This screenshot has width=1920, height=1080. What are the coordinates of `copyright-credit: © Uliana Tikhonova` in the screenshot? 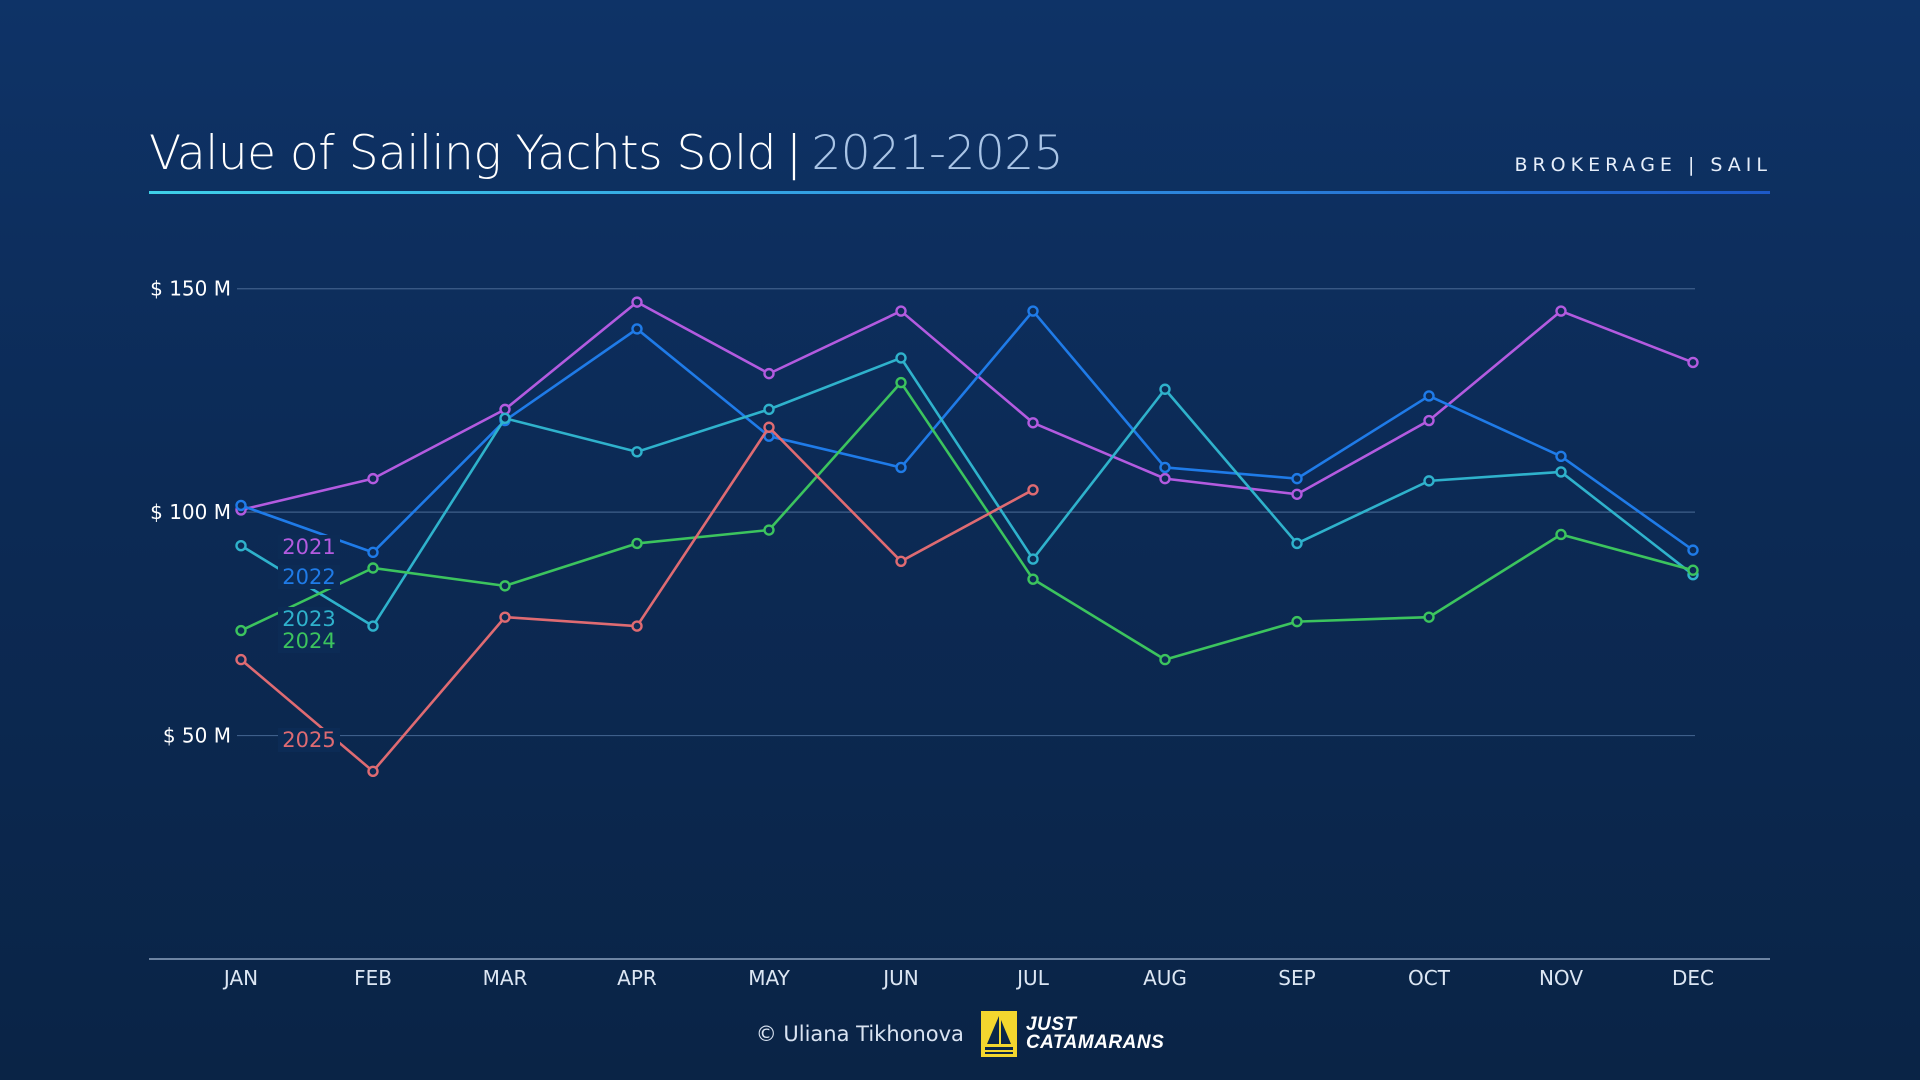 It's located at (859, 1034).